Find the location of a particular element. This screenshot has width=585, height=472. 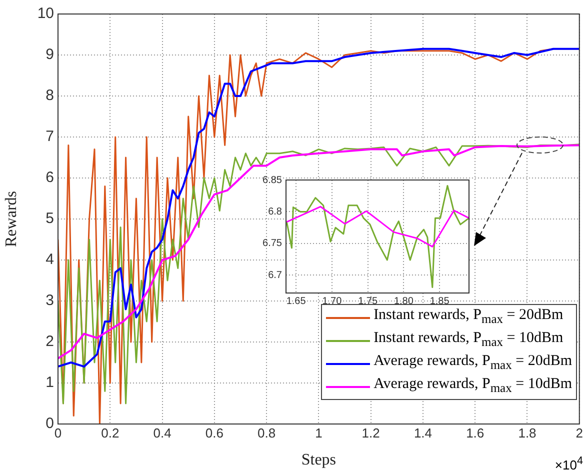

y-axis-title: Rewards is located at coordinates (11, 219).